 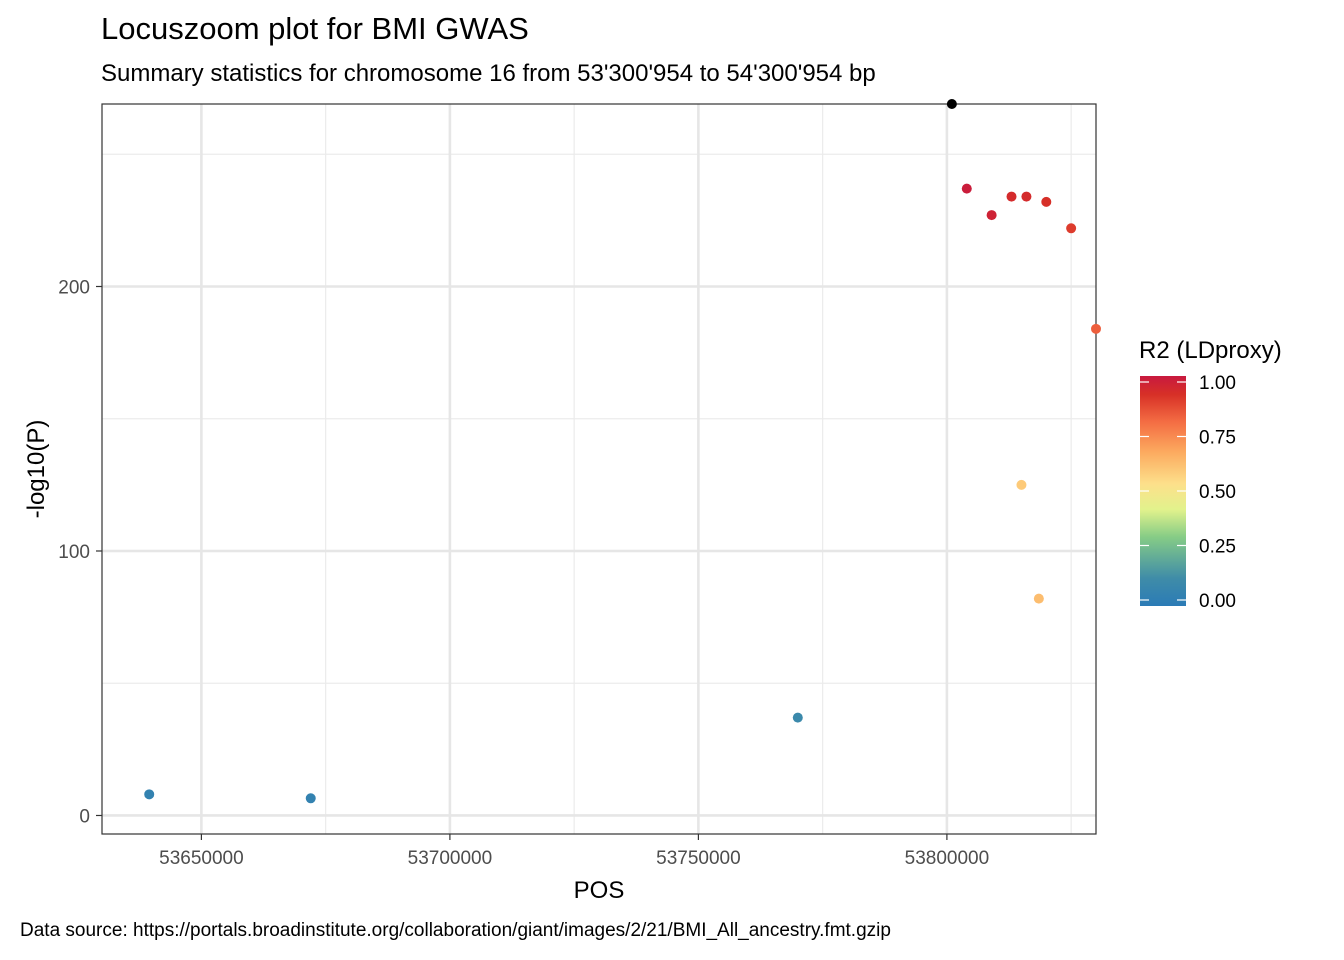 What do you see at coordinates (201, 858) in the screenshot?
I see `x-tick-label: 53650000` at bounding box center [201, 858].